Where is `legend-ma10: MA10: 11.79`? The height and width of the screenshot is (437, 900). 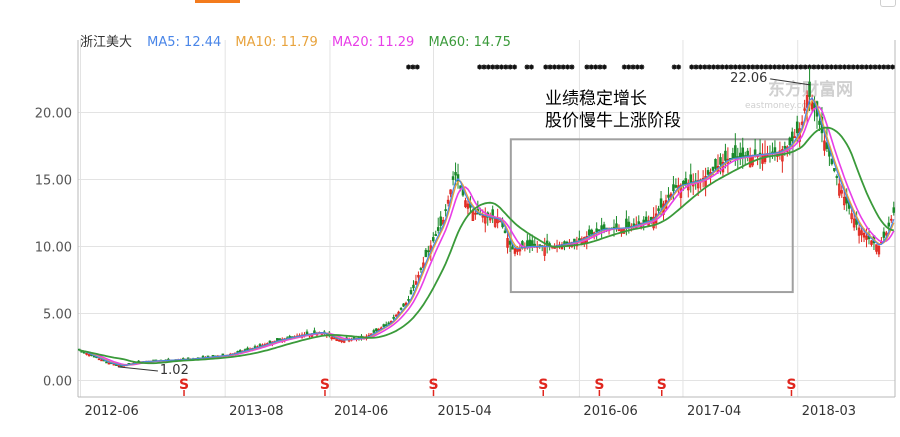
legend-ma10: MA10: 11.79 is located at coordinates (276, 42).